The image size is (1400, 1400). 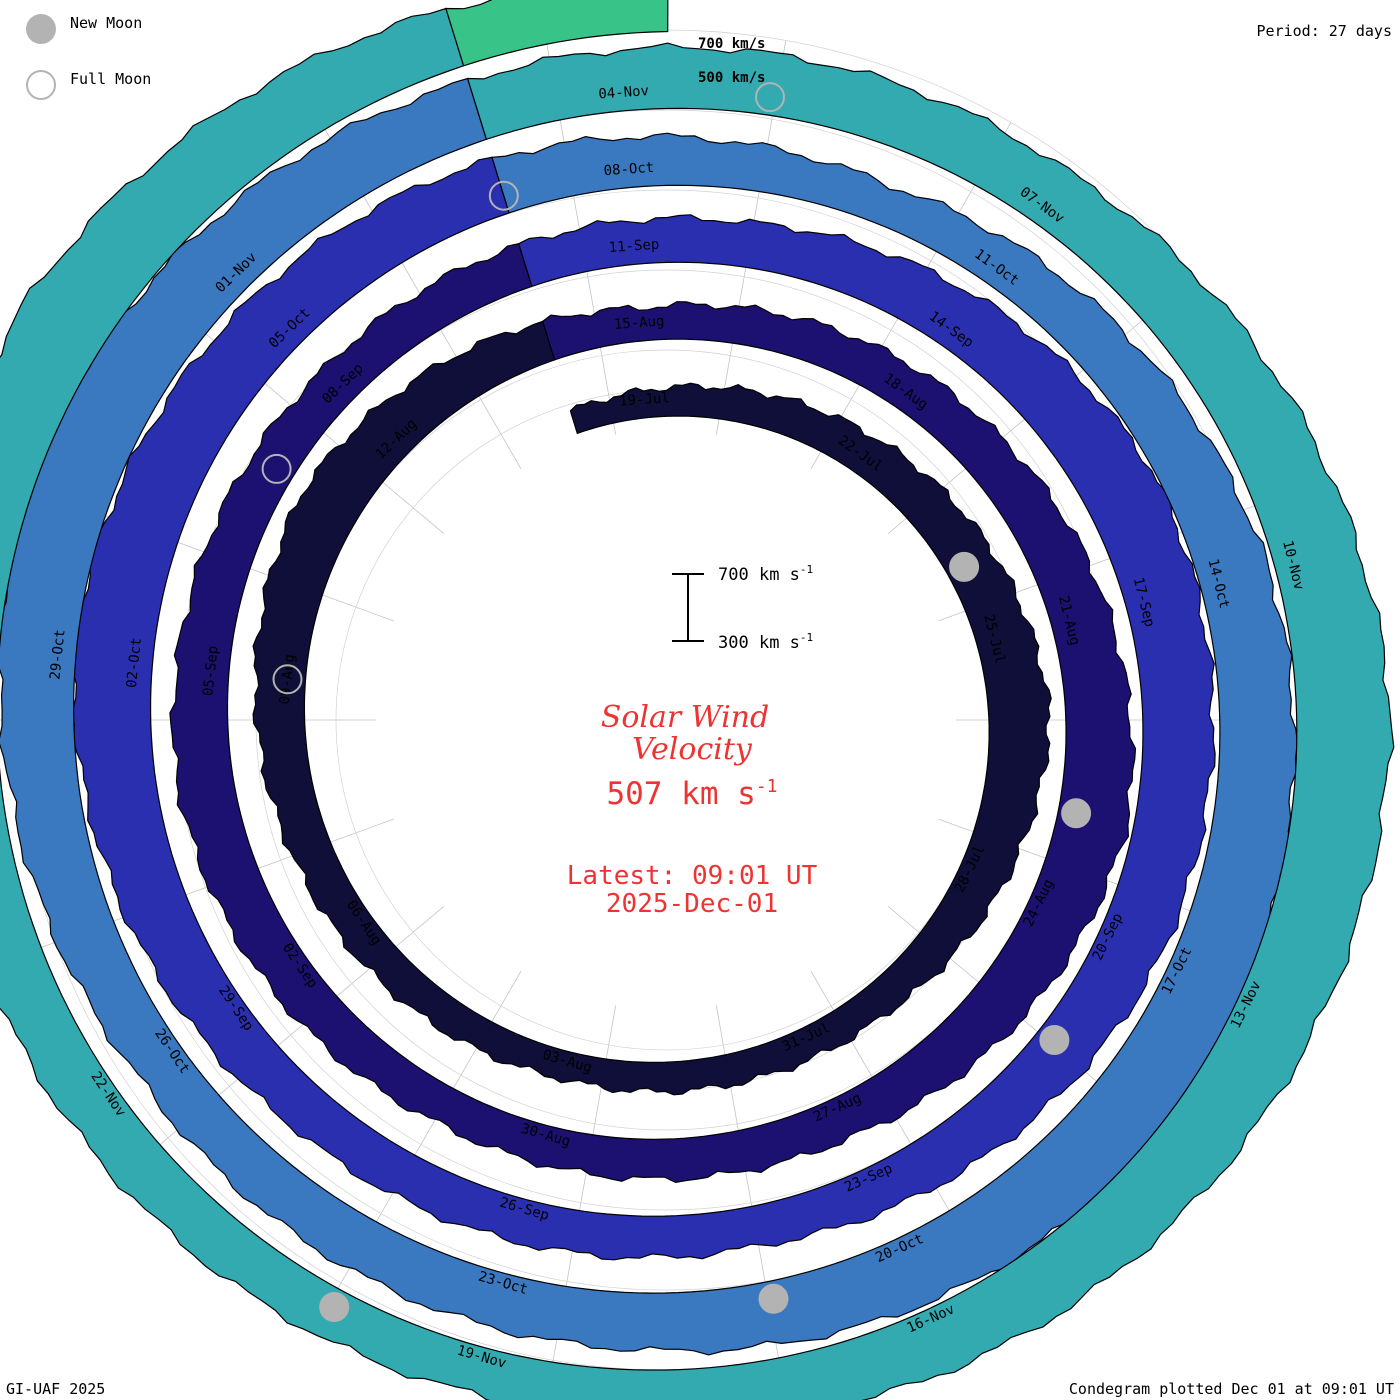 I want to click on date-label: 15-Aug, so click(x=639, y=322).